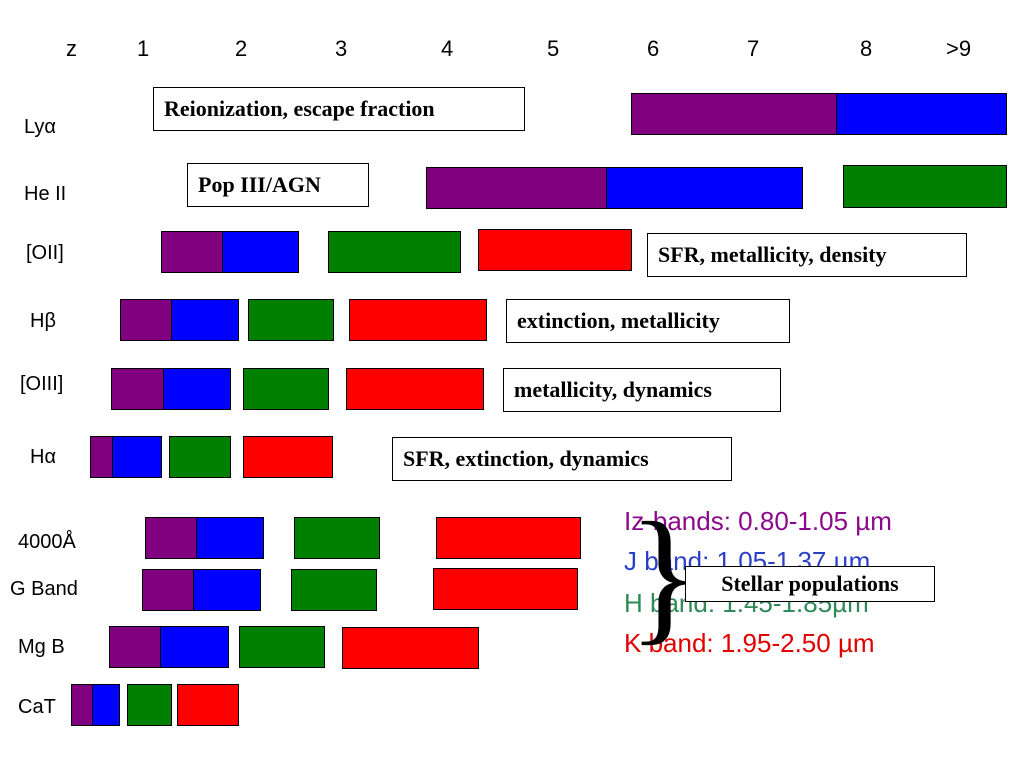 The height and width of the screenshot is (768, 1024). What do you see at coordinates (137, 457) in the screenshot?
I see `bar-halpha-j` at bounding box center [137, 457].